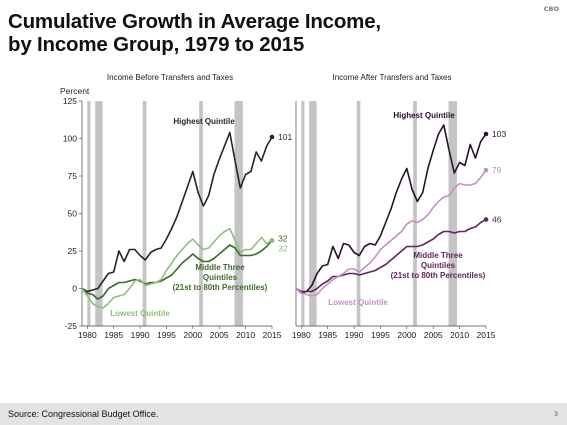 The image size is (567, 425). I want to click on series-end-label: 103, so click(499, 134).